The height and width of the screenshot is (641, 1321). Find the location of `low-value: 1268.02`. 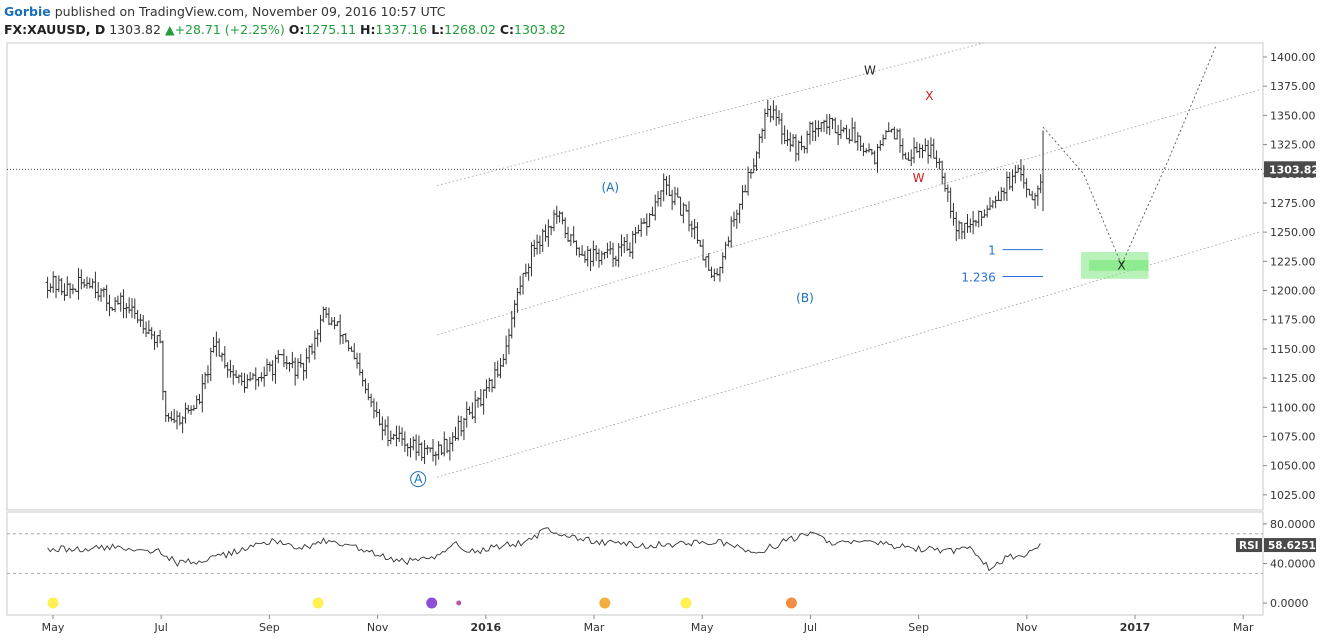

low-value: 1268.02 is located at coordinates (470, 29).